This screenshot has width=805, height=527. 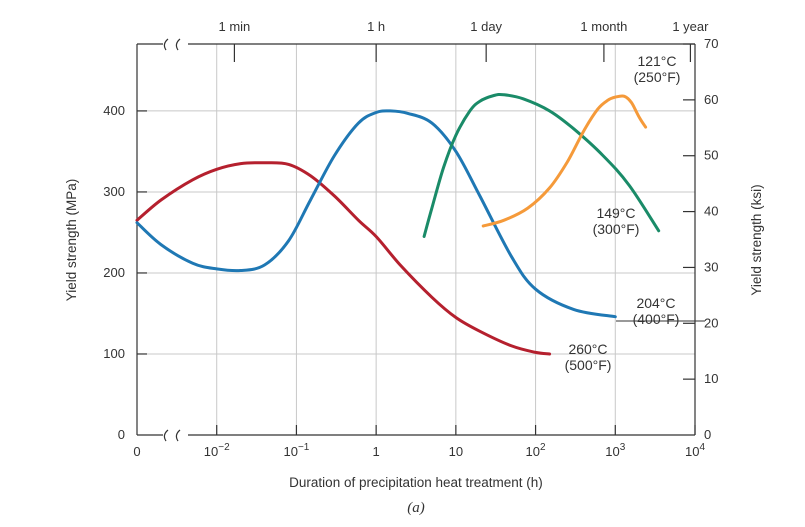 What do you see at coordinates (71, 240) in the screenshot?
I see `y-axis-label: Yield strength (MPa)` at bounding box center [71, 240].